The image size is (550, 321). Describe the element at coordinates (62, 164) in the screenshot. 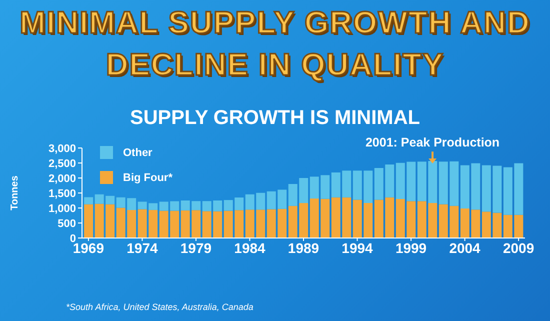

I see `y-tick-label: 2,500` at that location.